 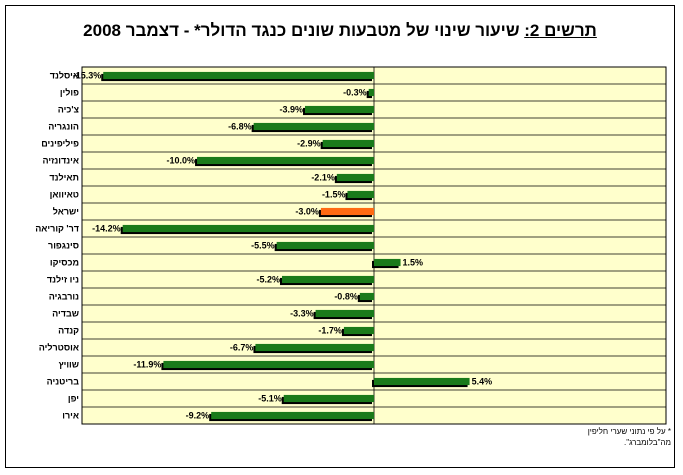 I want to click on category-label: קנדה, so click(x=68, y=331).